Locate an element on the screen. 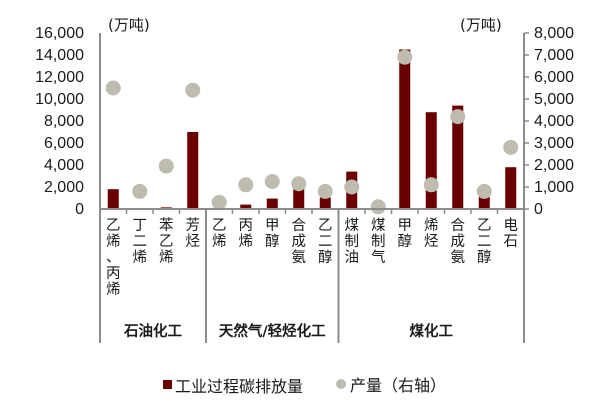 The height and width of the screenshot is (411, 609). category-label: 芳烃 is located at coordinates (193, 233).